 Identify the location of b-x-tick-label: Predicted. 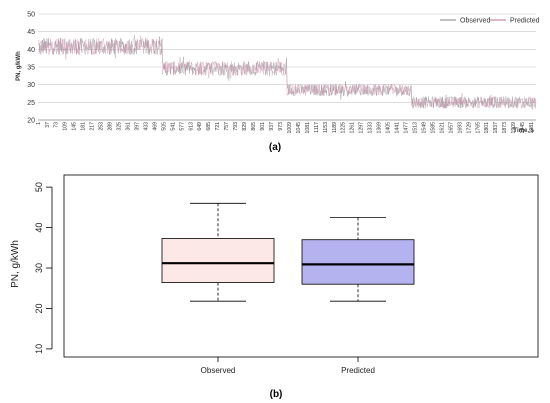
(358, 370).